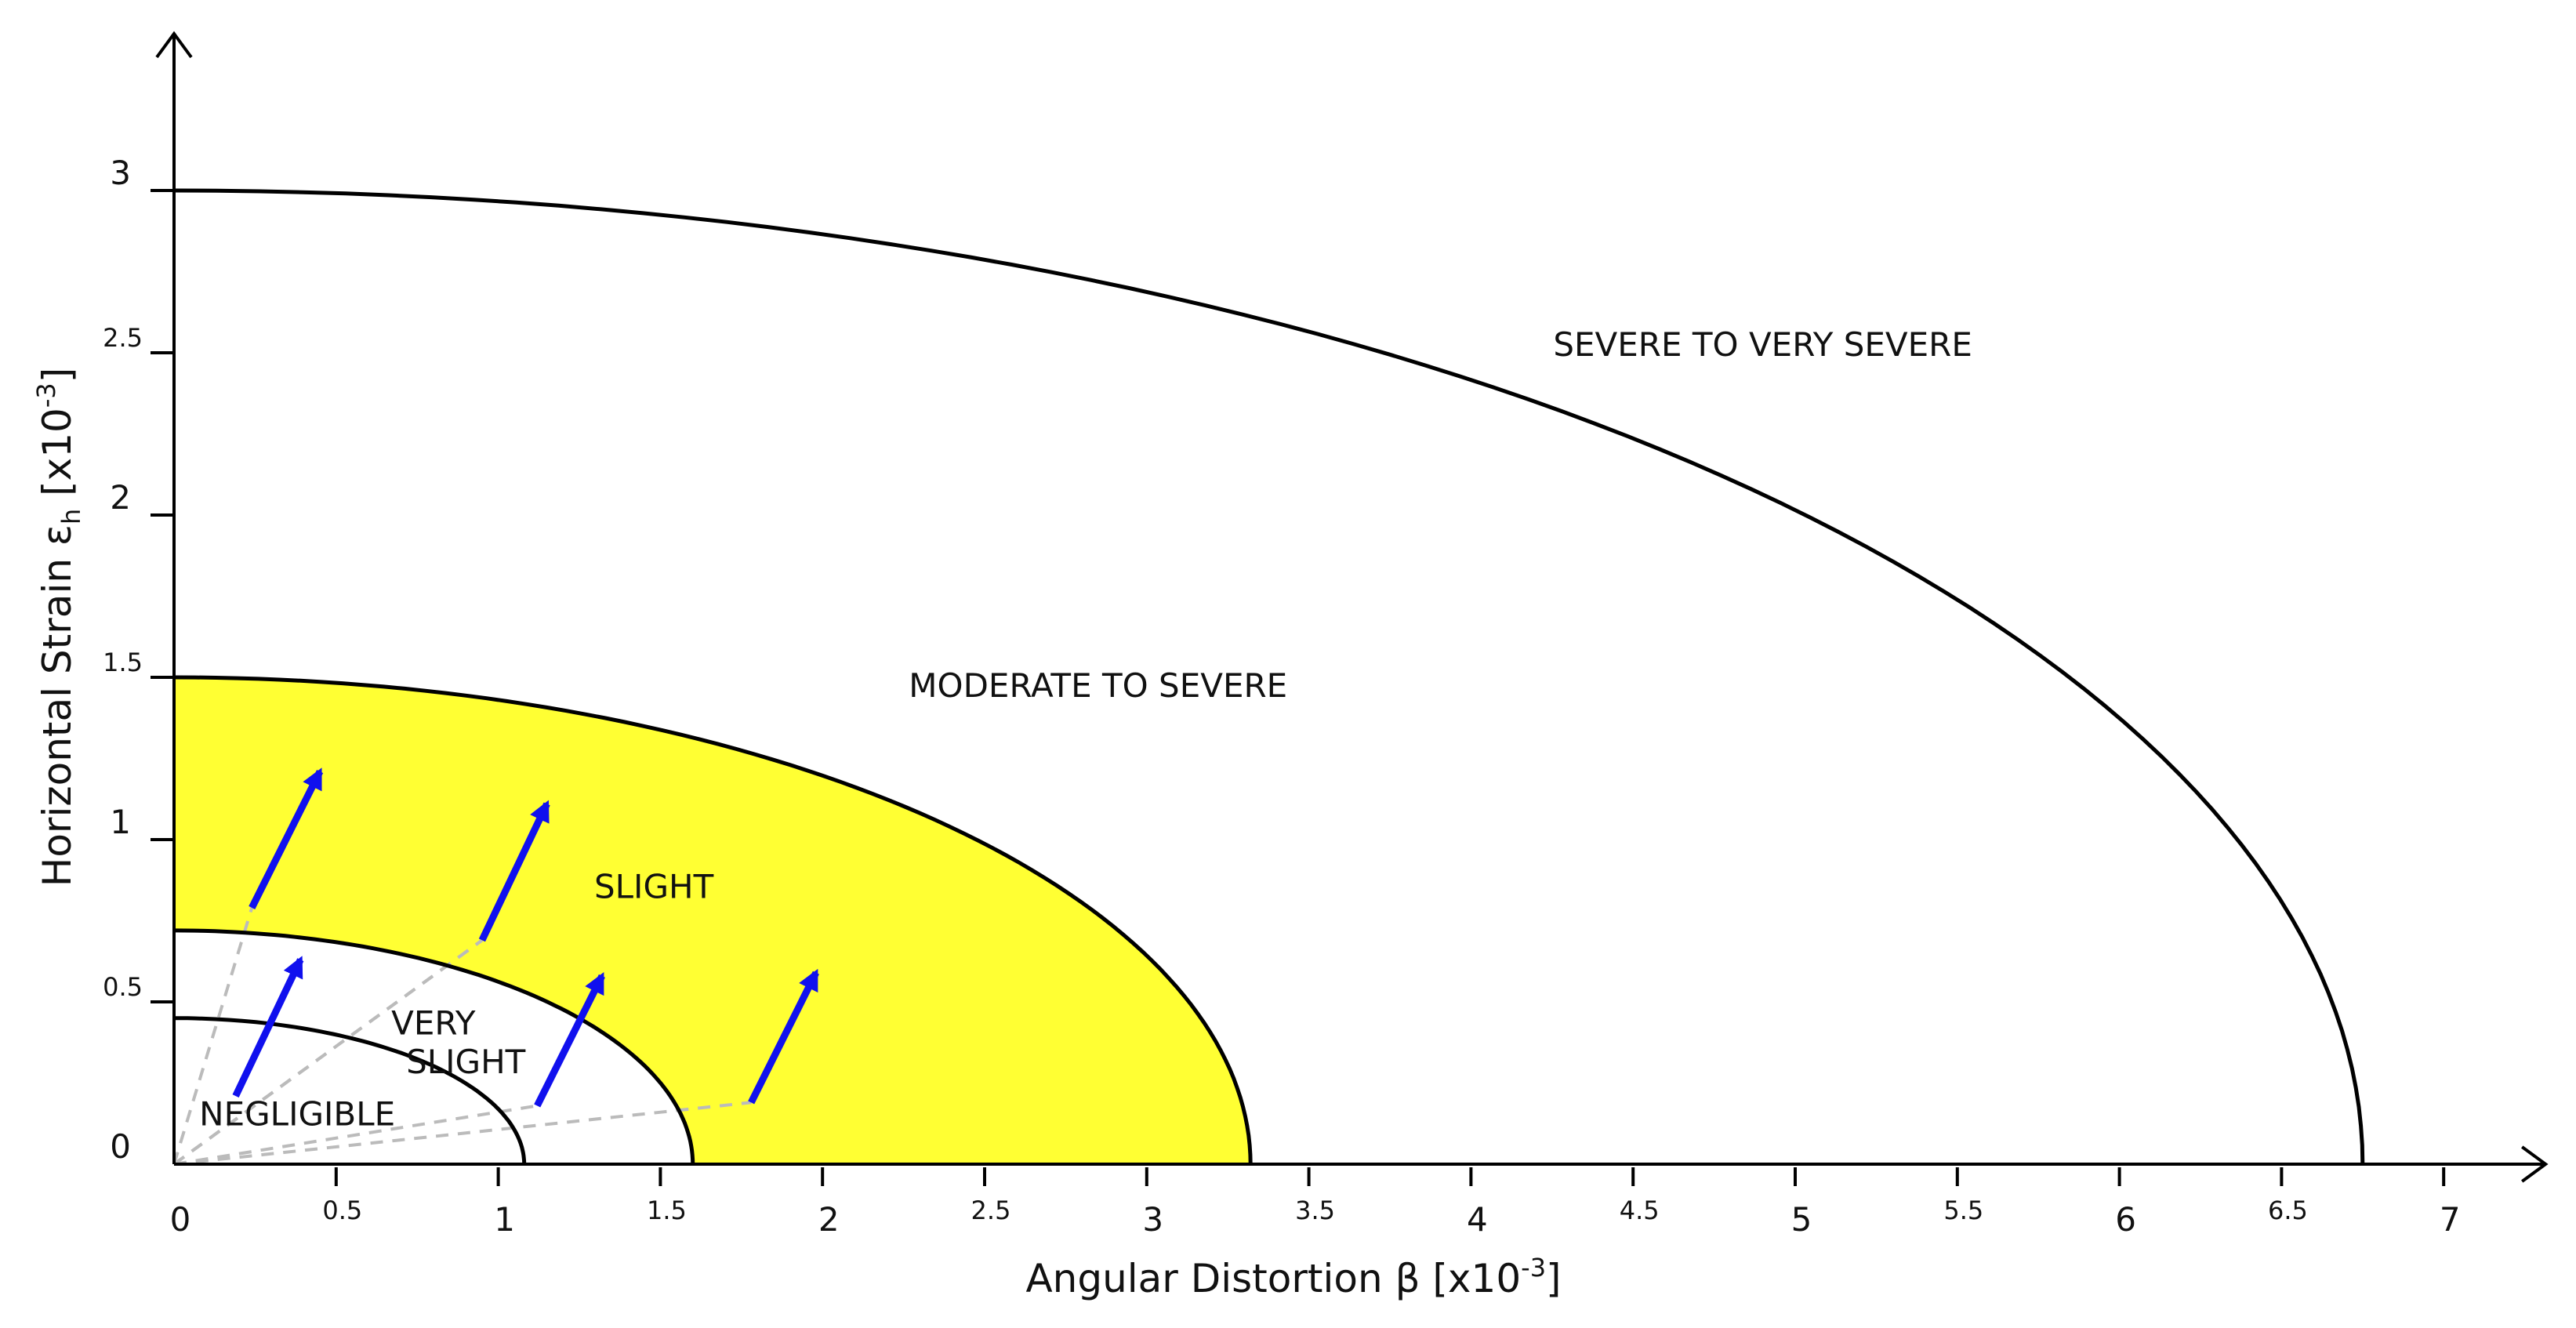 The image size is (2576, 1328). Describe the element at coordinates (1315, 1210) in the screenshot. I see `x-tick-label-3-5: 3.5` at that location.